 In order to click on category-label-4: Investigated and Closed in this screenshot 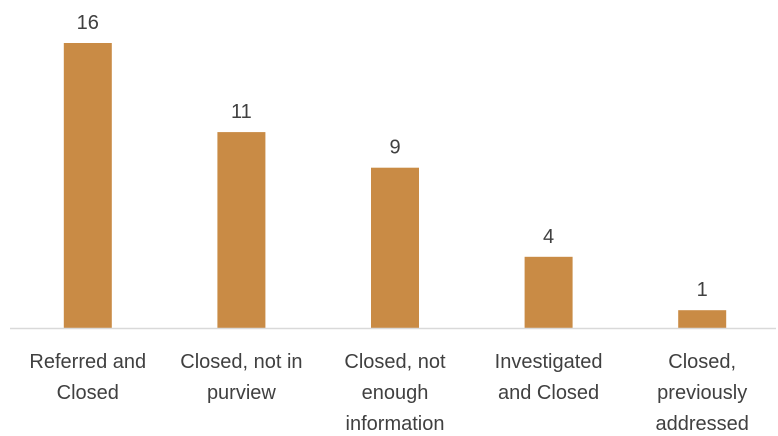, I will do `click(549, 377)`.